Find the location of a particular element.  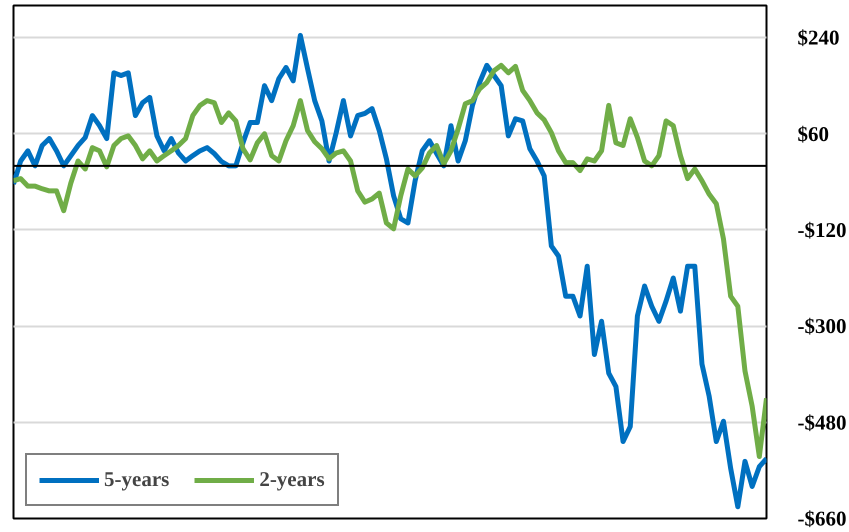

y-tick-label: $60 is located at coordinates (813, 134).